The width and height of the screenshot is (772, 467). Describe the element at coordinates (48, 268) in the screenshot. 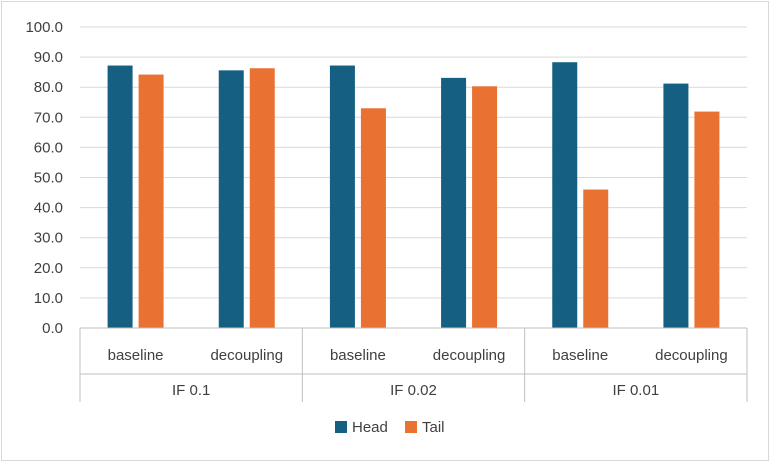

I see `y-tick-label: 20.0` at that location.